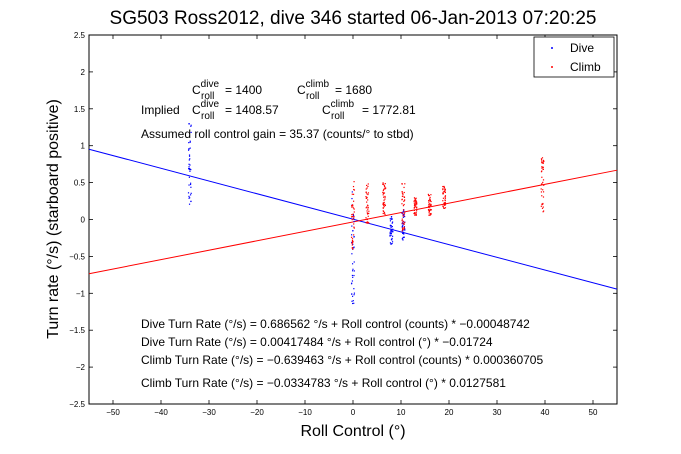  I want to click on legend-label-climb: Climb, so click(585, 67).